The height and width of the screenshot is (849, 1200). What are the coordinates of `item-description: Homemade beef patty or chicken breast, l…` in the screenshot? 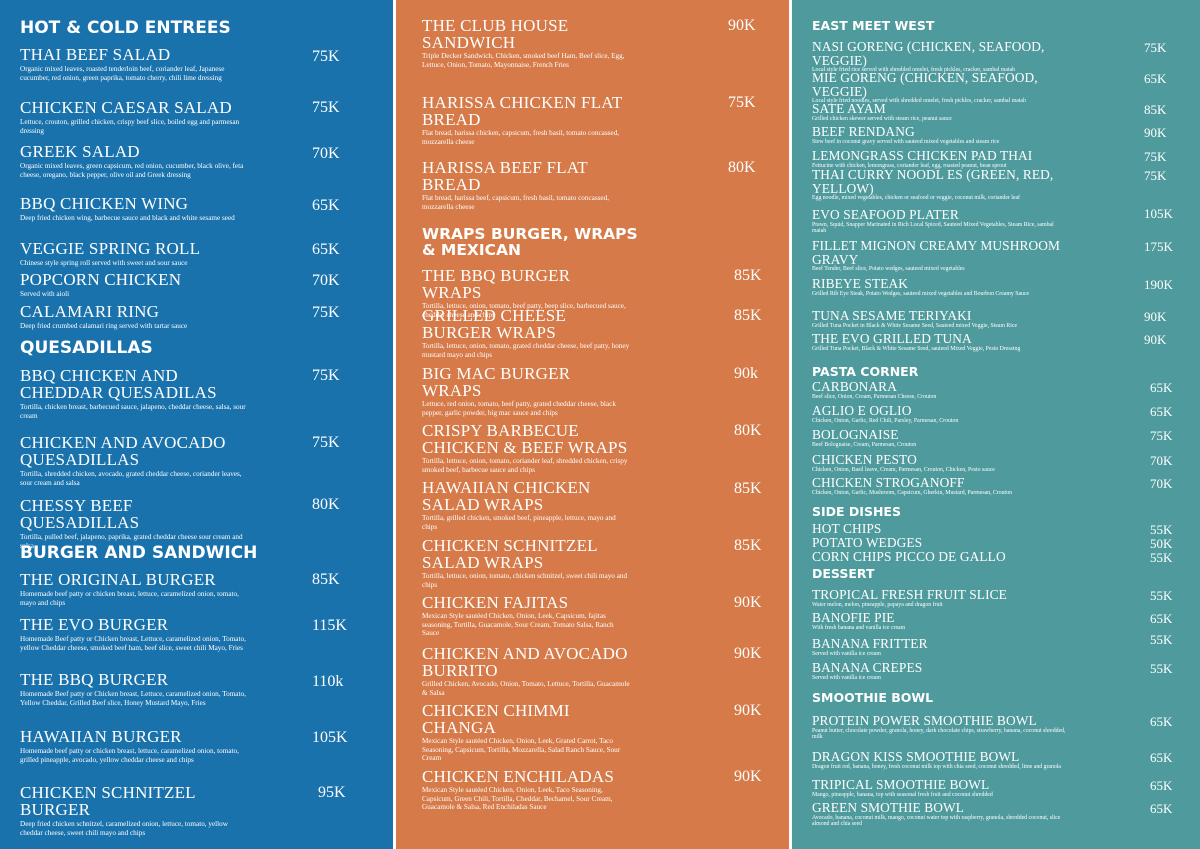 It's located at (129, 598).